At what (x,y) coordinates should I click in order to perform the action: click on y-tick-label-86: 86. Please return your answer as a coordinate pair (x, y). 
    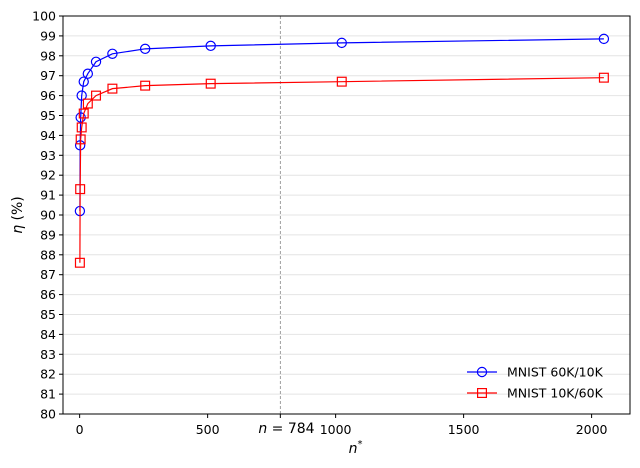
    Looking at the image, I should click on (48, 294).